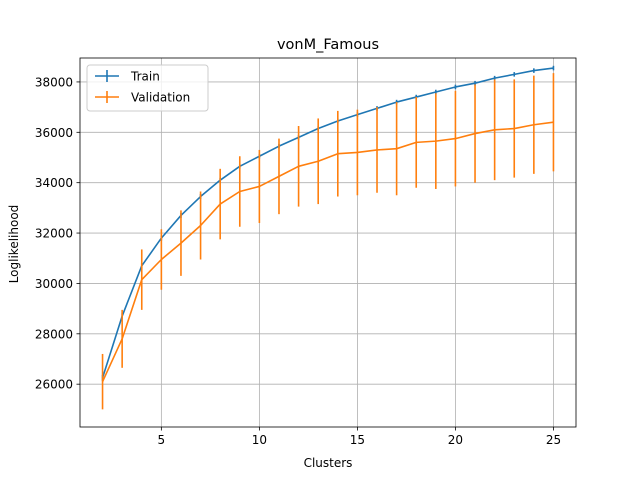 This screenshot has width=640, height=480. I want to click on legend-item-validation: Validation, so click(142, 98).